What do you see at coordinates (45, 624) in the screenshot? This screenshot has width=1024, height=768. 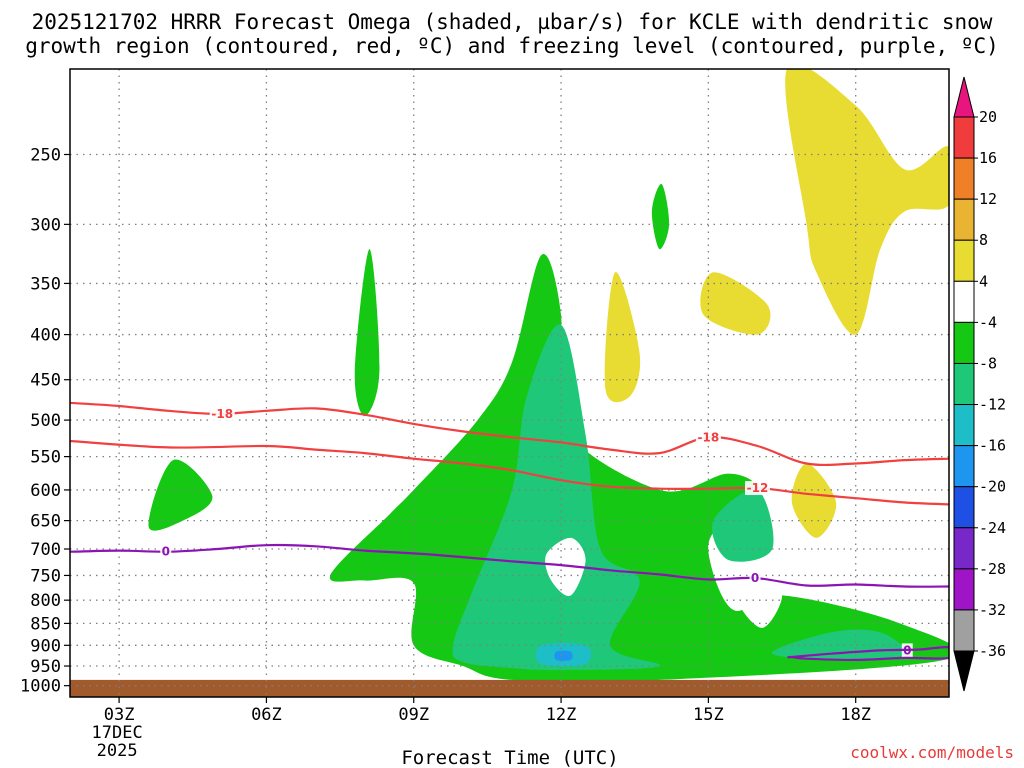 I see `y-tick-label-850: 850` at bounding box center [45, 624].